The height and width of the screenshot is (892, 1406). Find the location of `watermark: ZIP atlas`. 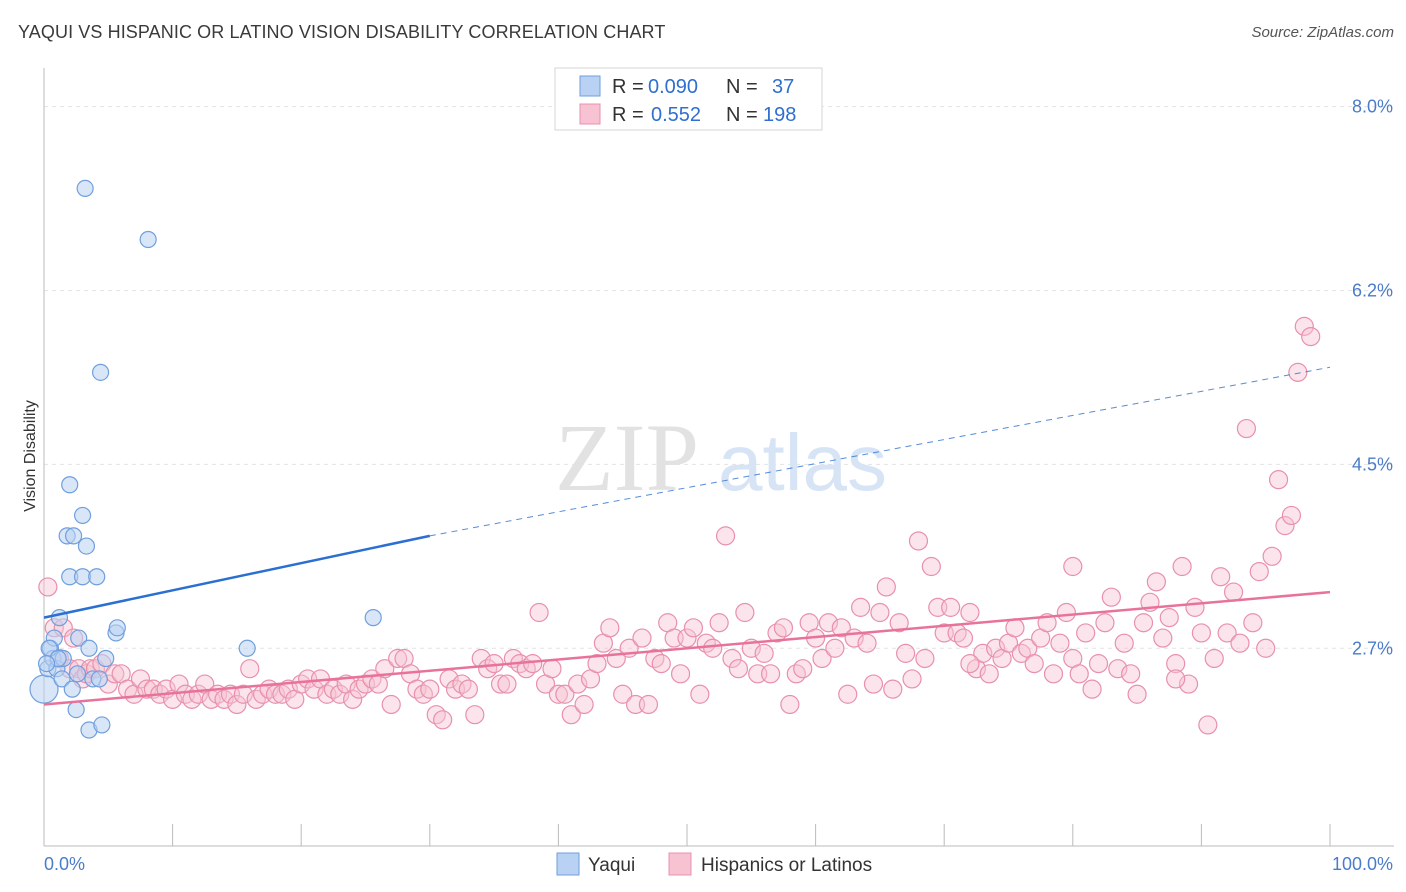

watermark: ZIP atlas is located at coordinates (721, 457).